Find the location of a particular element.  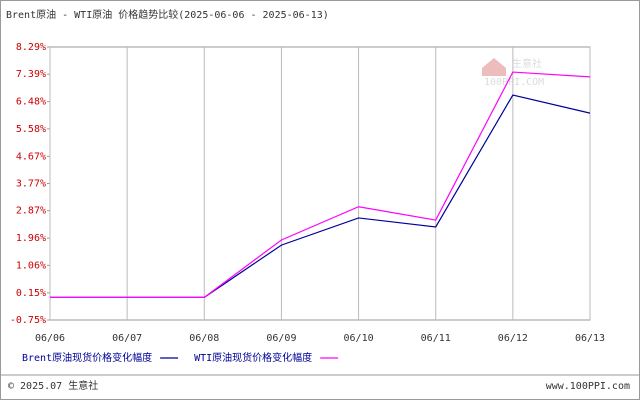

y-tick-label: 1.06% is located at coordinates (31, 265).